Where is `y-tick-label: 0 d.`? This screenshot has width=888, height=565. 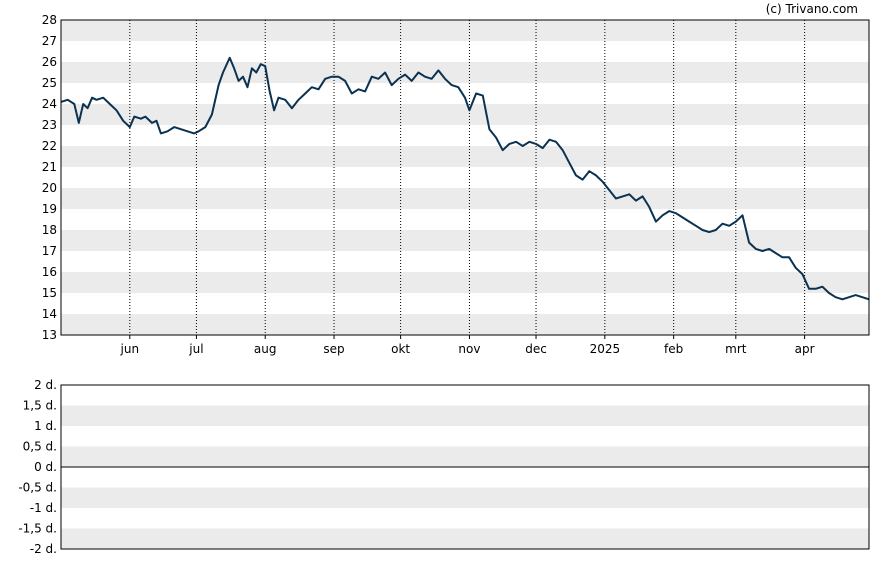
y-tick-label: 0 d. is located at coordinates (45, 467).